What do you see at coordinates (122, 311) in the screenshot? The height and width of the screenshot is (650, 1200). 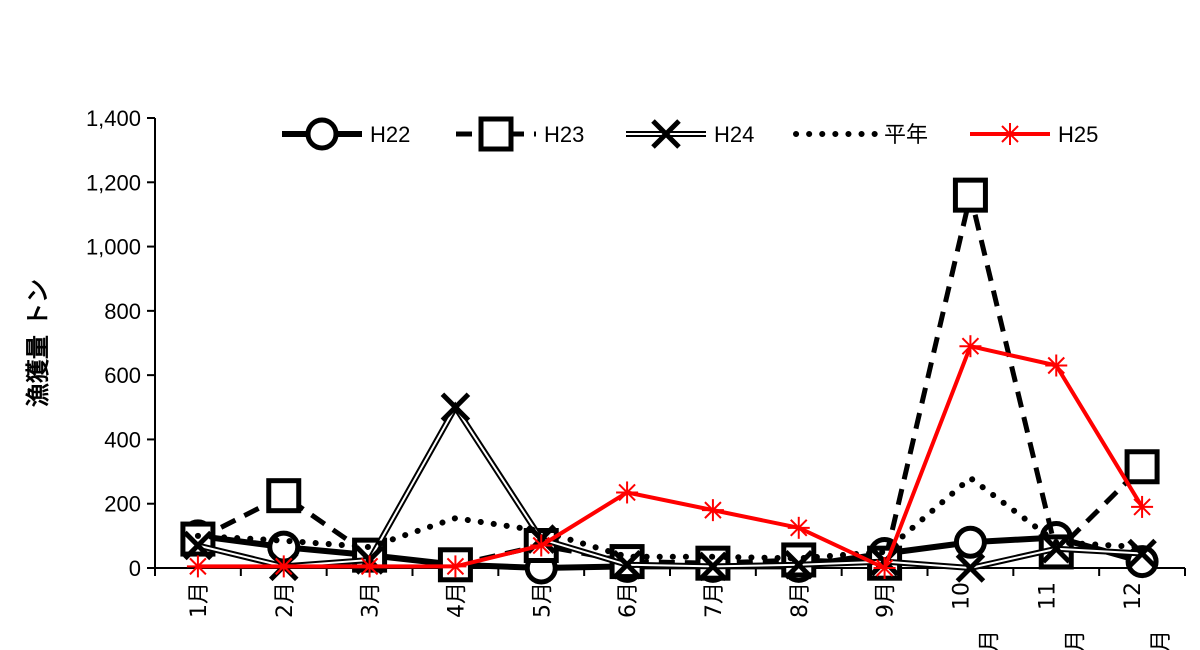 I see `y-tick-label: 800` at bounding box center [122, 311].